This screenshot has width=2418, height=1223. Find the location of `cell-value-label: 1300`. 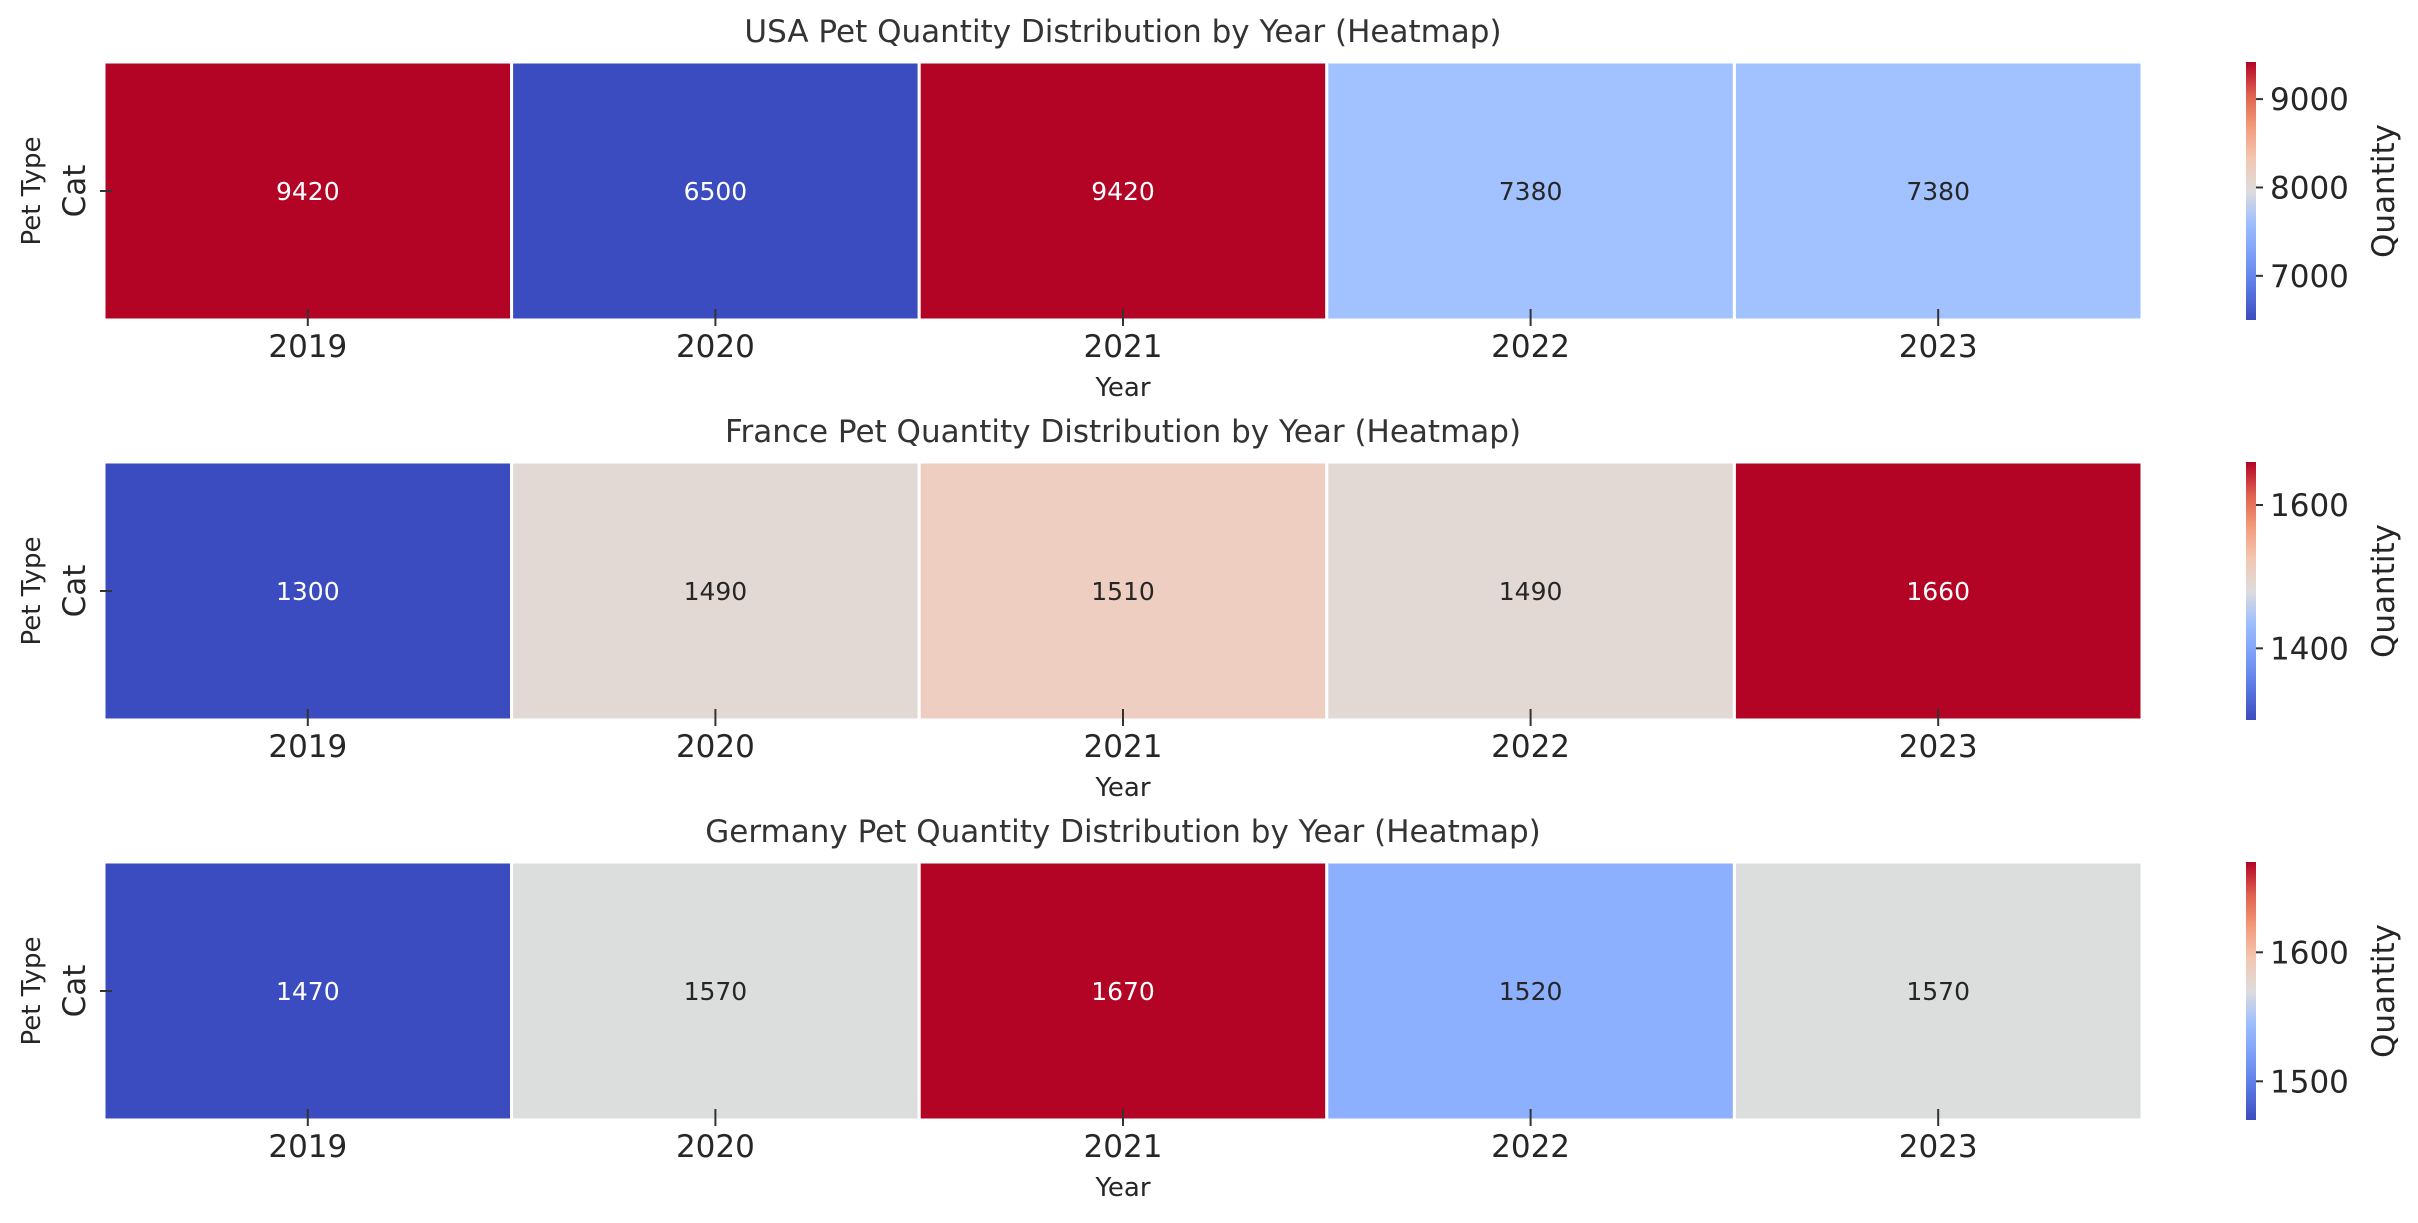

cell-value-label: 1300 is located at coordinates (308, 591).